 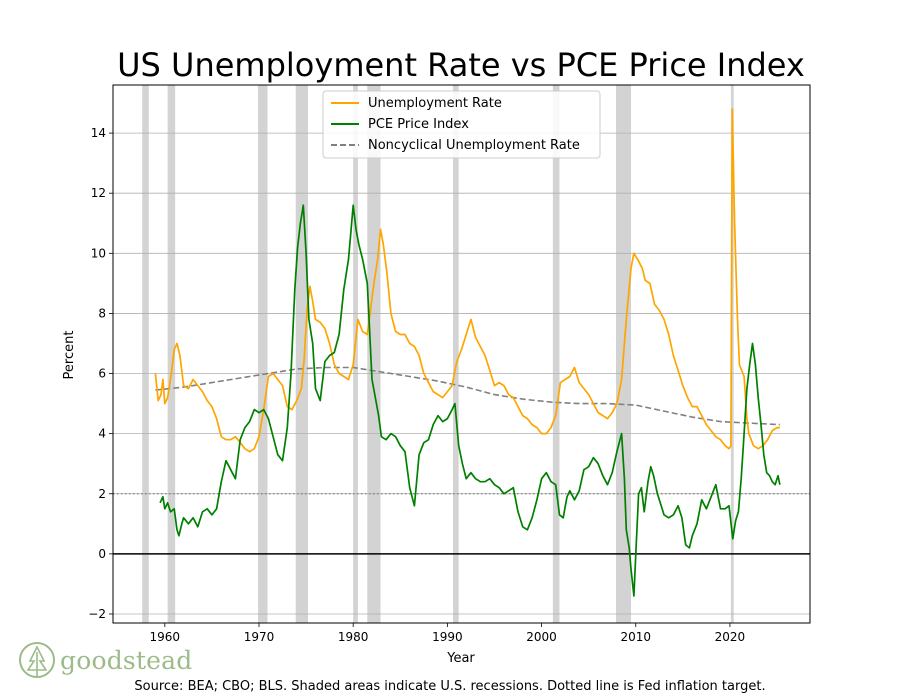 I want to click on x-tick-label: 2020, so click(x=730, y=637).